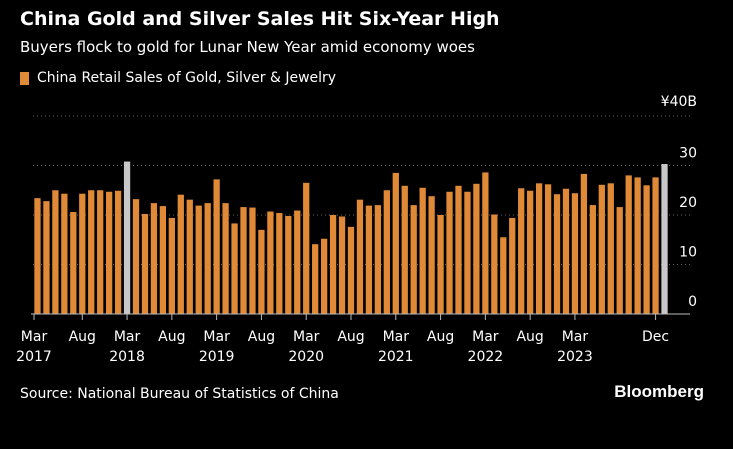 The width and height of the screenshot is (733, 449). What do you see at coordinates (24, 78) in the screenshot?
I see `legend-swatch` at bounding box center [24, 78].